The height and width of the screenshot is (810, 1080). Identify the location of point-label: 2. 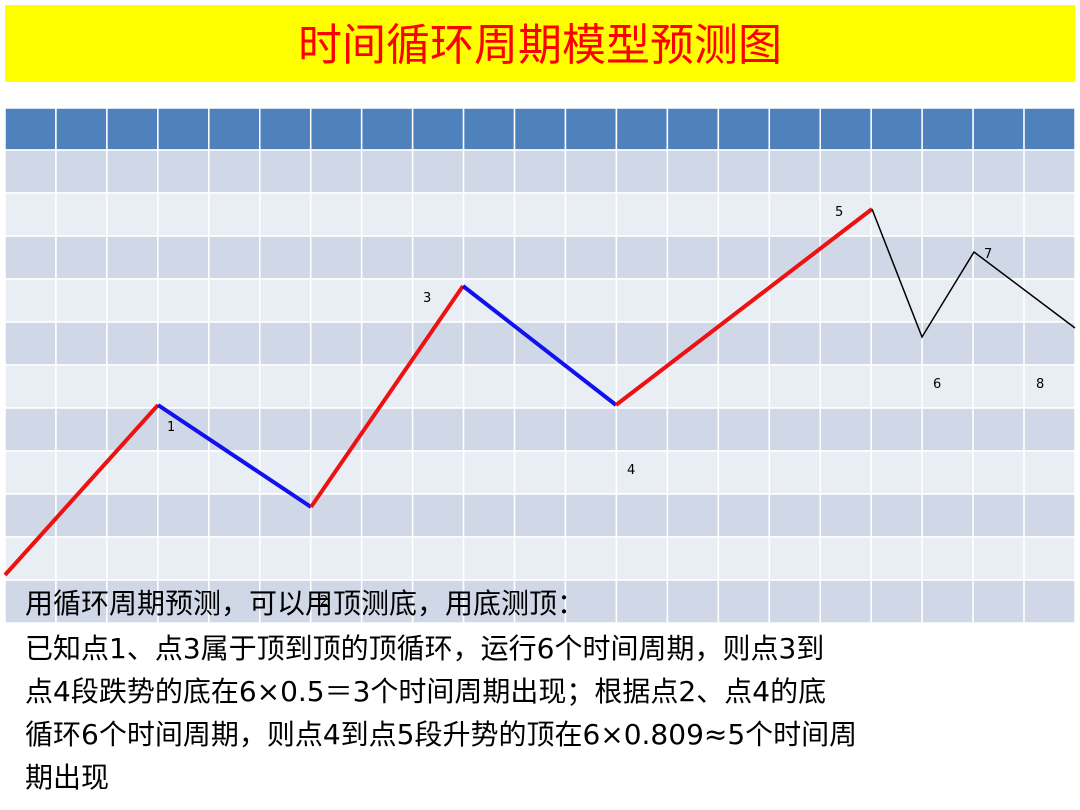
(324, 601).